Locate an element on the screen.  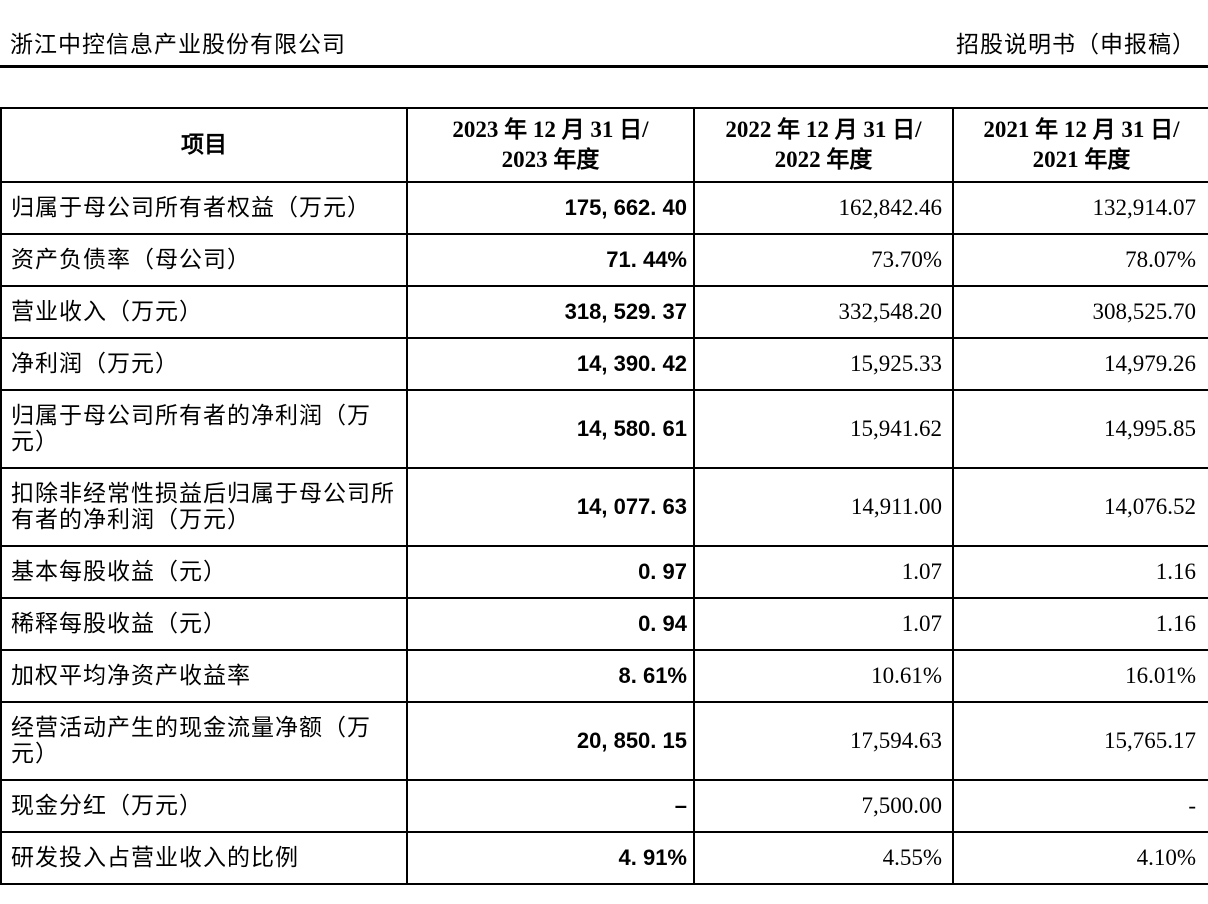
cell-value-2021: 132,914.07 is located at coordinates (1080, 208).